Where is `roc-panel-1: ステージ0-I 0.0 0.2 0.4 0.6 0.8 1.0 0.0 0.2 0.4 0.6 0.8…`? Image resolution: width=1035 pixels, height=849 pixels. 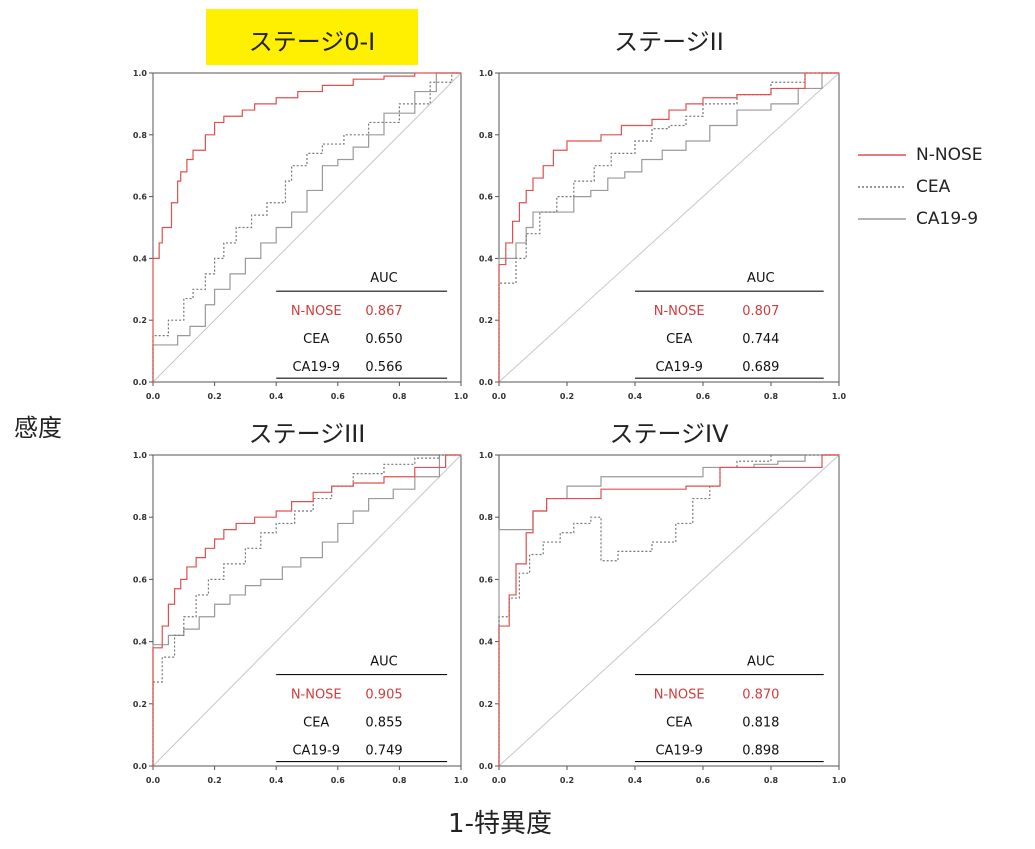 roc-panel-1: ステージ0-I 0.0 0.2 0.4 0.6 0.8 1.0 0.0 0.2 0.4 0.6 0.8… is located at coordinates (301, 205).